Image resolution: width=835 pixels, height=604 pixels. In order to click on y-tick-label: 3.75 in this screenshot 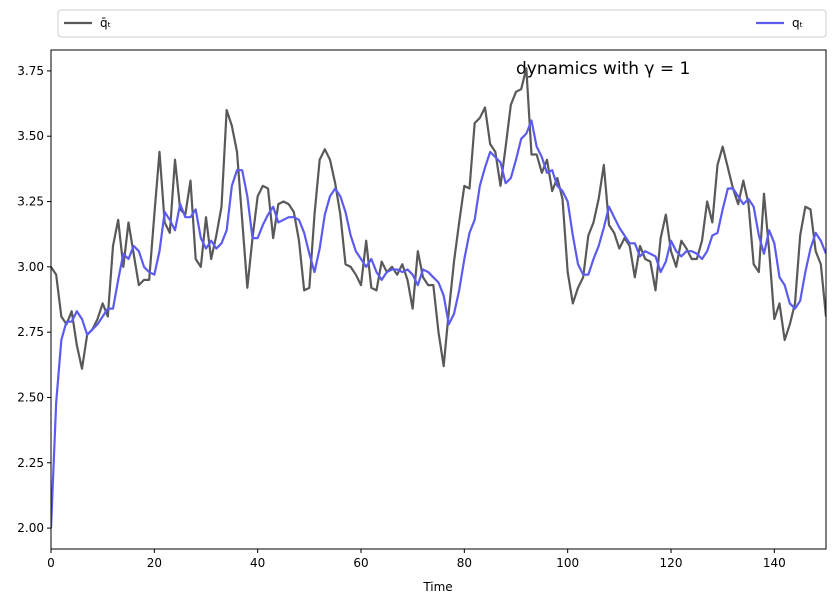, I will do `click(30, 71)`.